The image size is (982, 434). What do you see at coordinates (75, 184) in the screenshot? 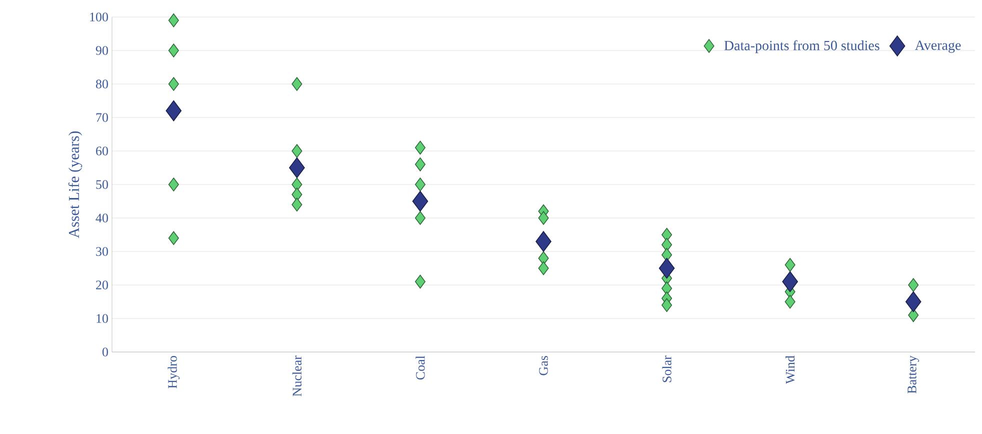
I see `y-axis-title: Asset Life (years)` at bounding box center [75, 184].